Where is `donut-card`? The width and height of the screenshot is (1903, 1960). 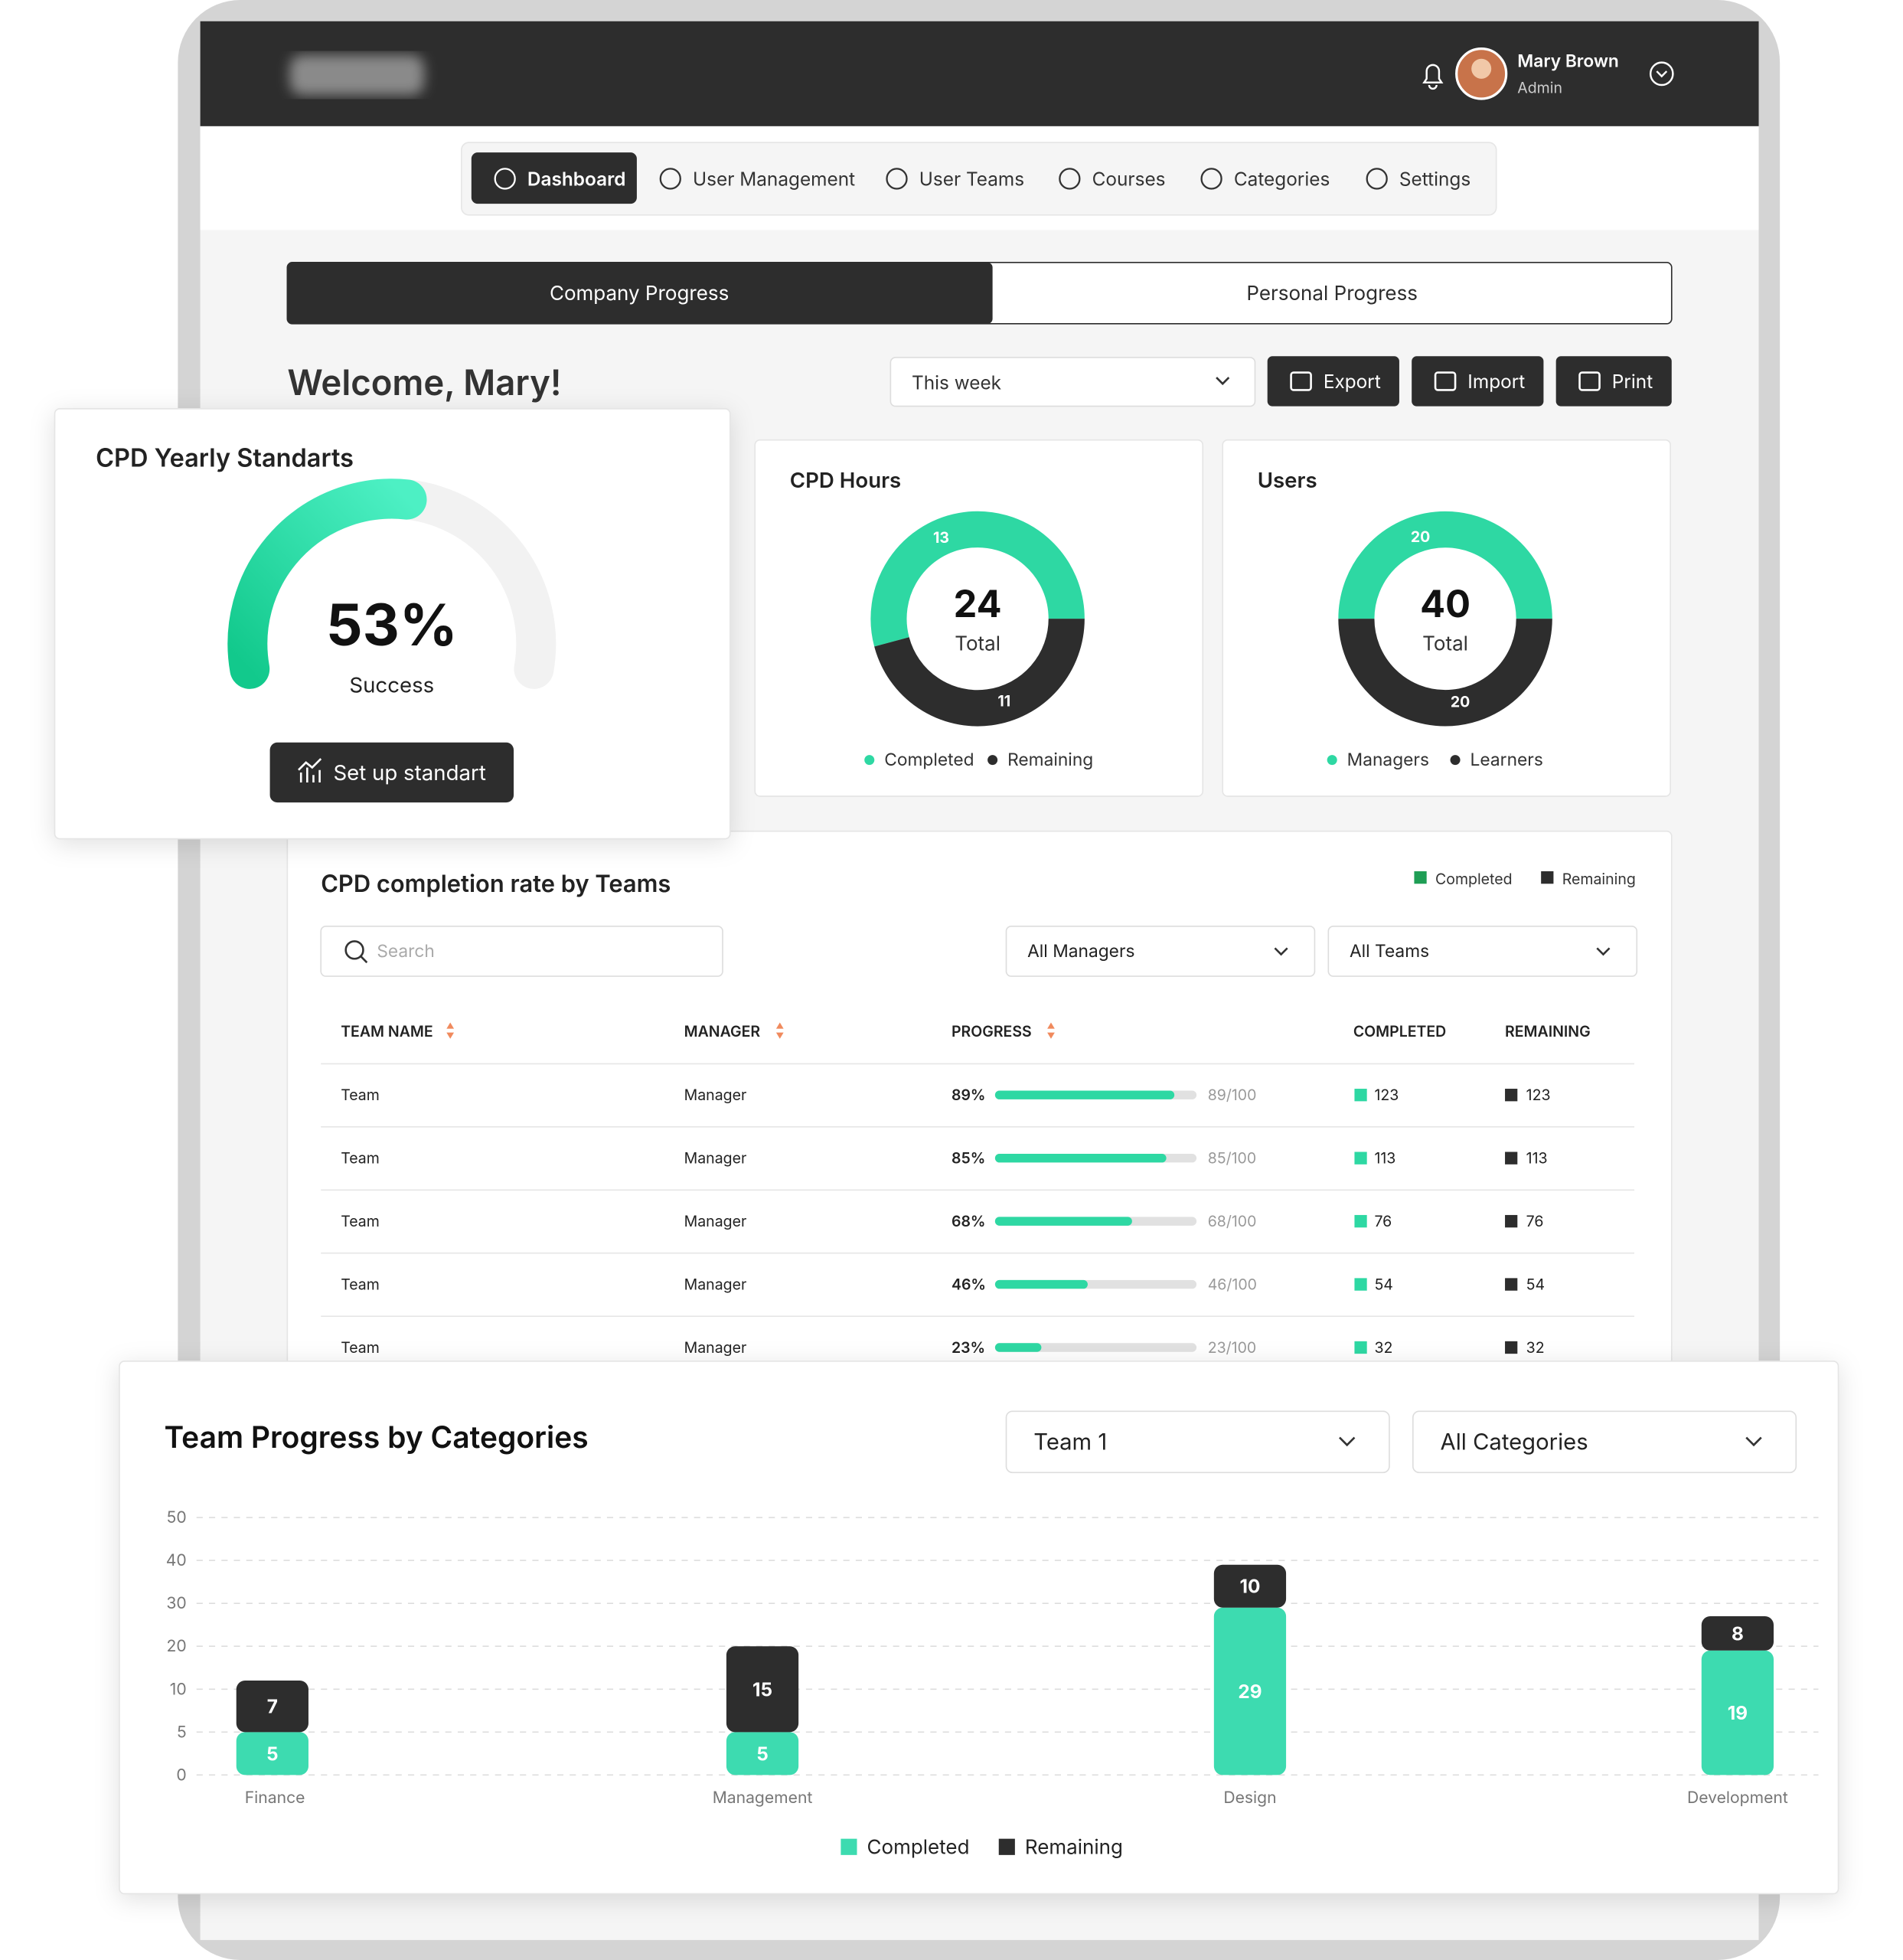
donut-card is located at coordinates (1446, 618).